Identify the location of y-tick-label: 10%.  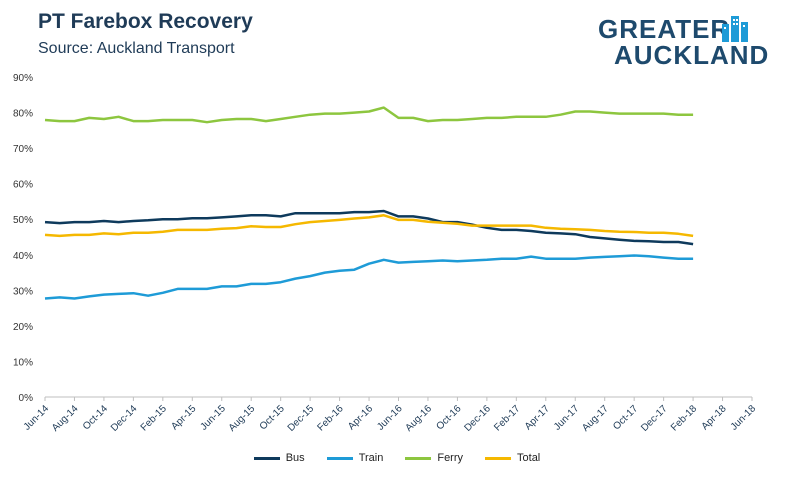
(23, 362).